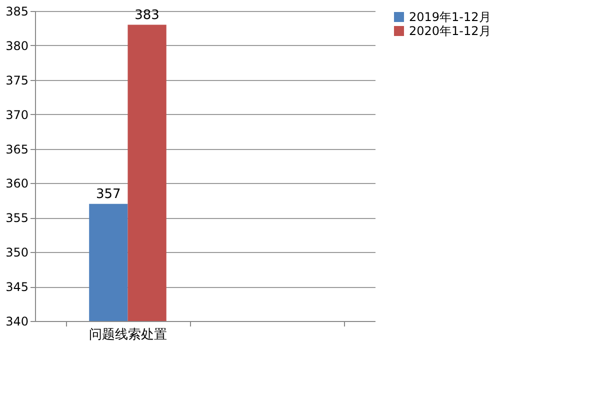 The image size is (600, 400). What do you see at coordinates (128, 335) in the screenshot?
I see `x-tick-label: 问题线索处置` at bounding box center [128, 335].